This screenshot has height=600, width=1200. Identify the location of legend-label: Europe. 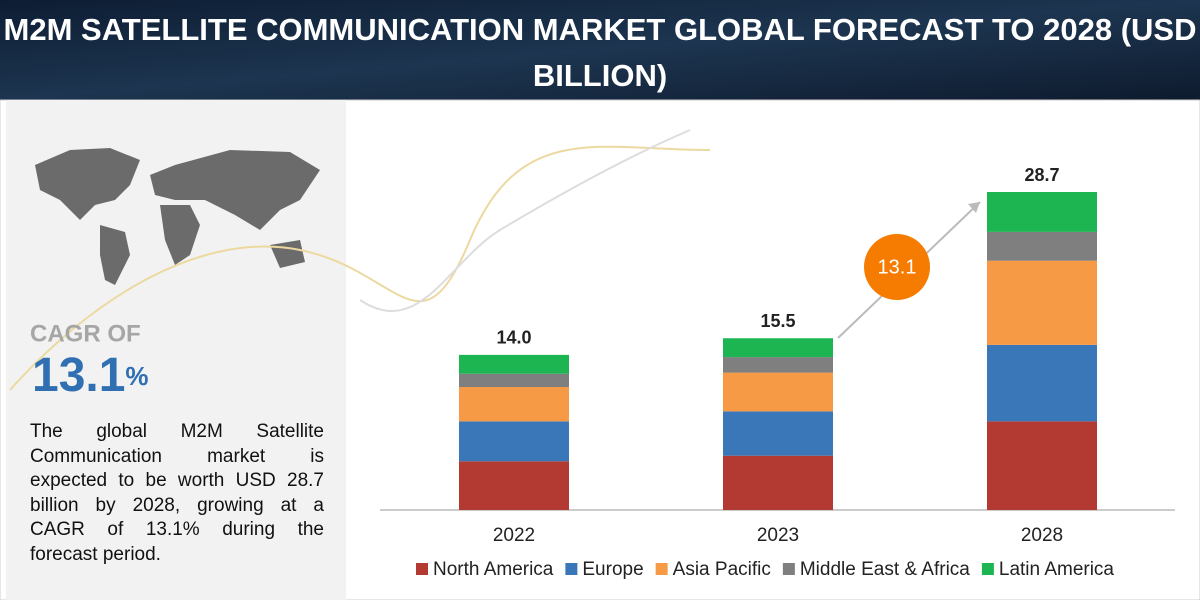
(612, 569).